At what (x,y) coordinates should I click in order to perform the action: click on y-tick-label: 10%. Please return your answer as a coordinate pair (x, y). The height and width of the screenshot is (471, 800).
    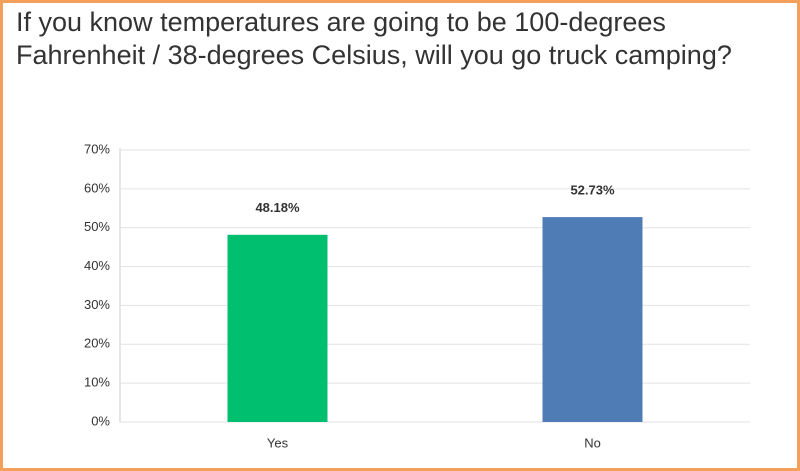
    Looking at the image, I should click on (97, 382).